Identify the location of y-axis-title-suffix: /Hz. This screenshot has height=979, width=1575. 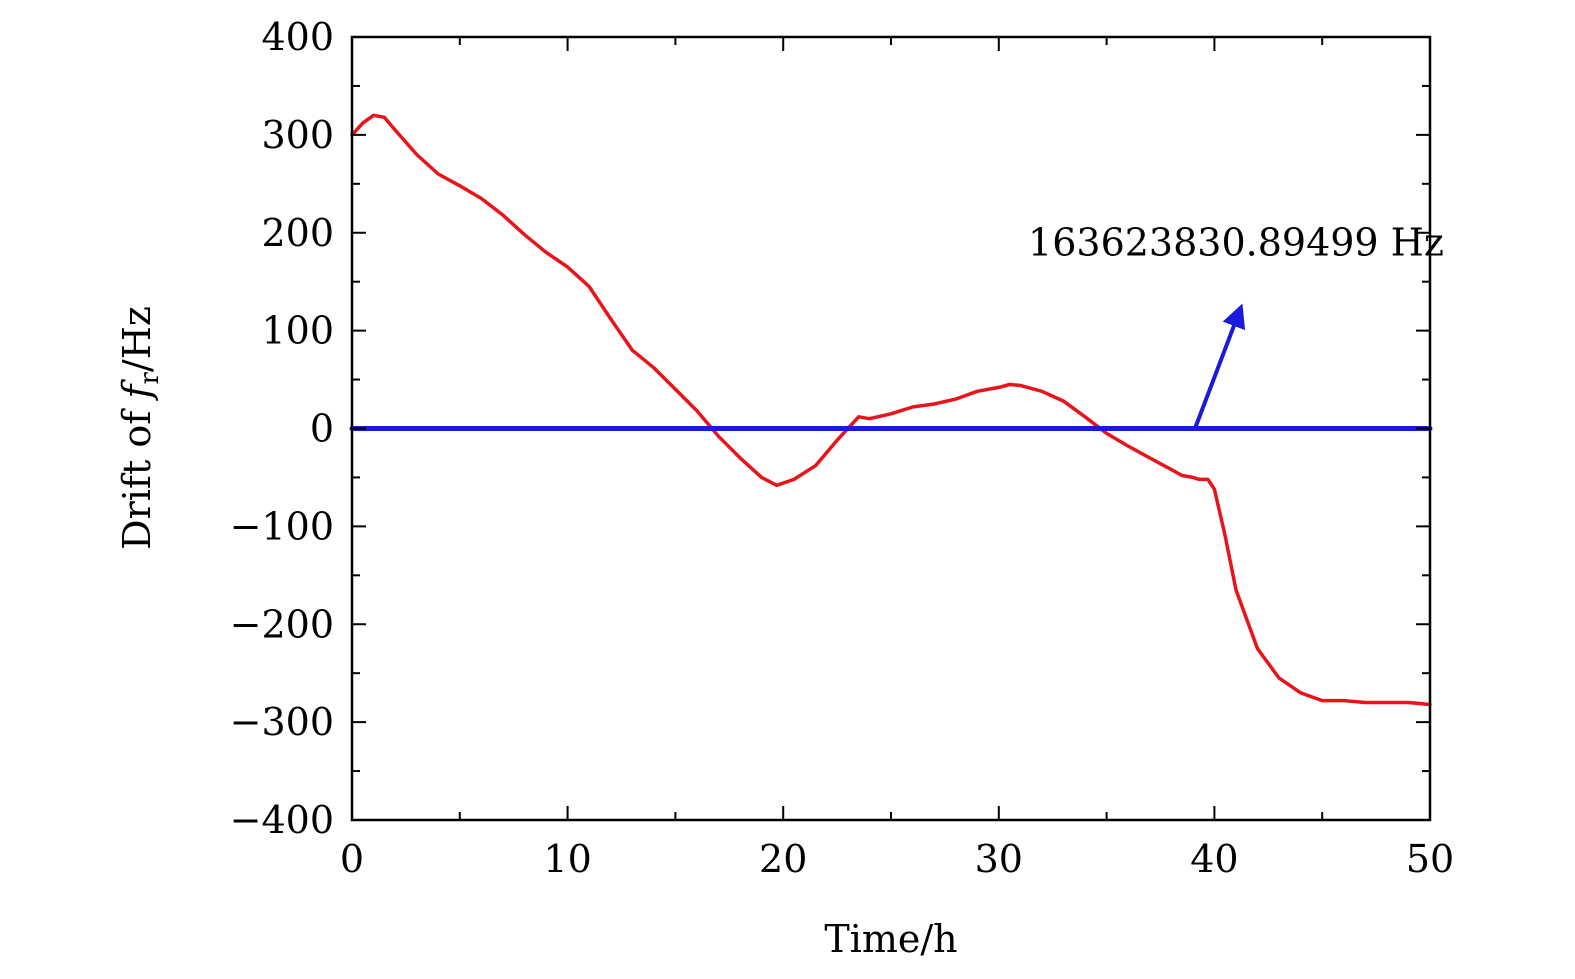
(137, 339).